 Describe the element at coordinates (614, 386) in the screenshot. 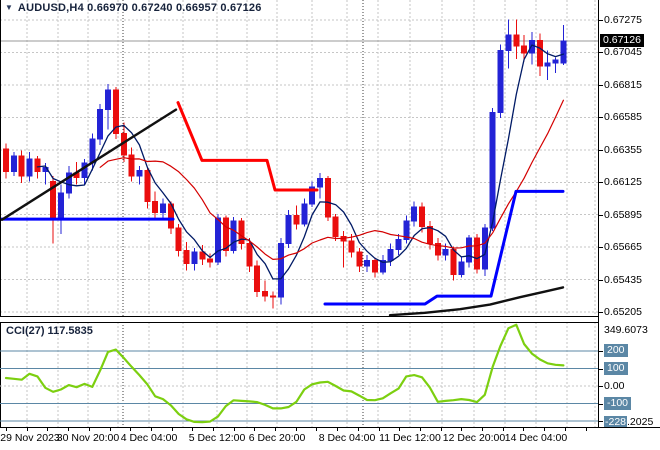

I see `cci-zero-label: 0.00` at that location.